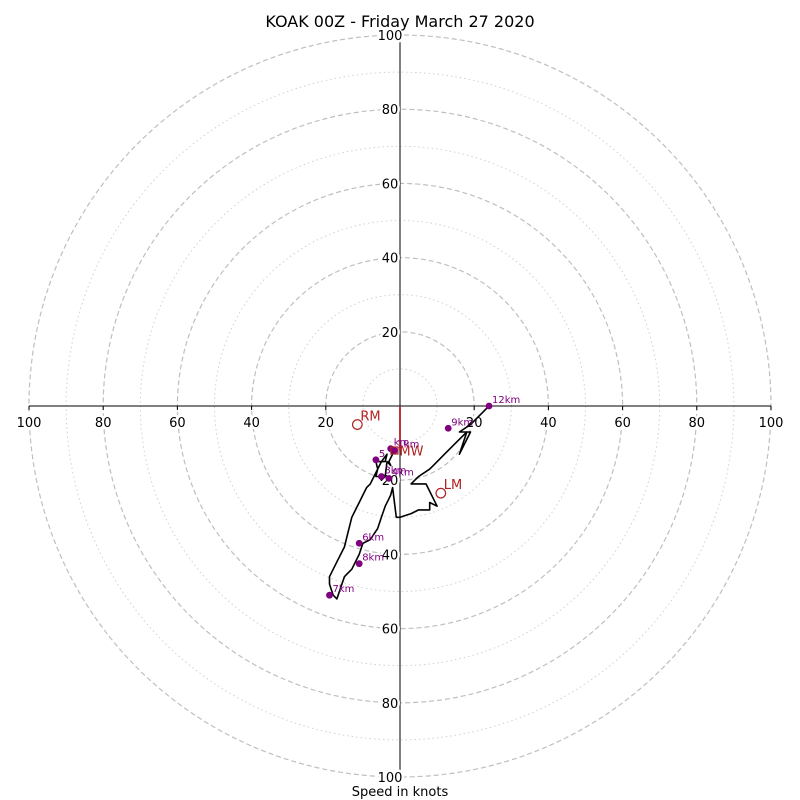  What do you see at coordinates (326, 423) in the screenshot?
I see `tick-label-left-20: 20` at bounding box center [326, 423].